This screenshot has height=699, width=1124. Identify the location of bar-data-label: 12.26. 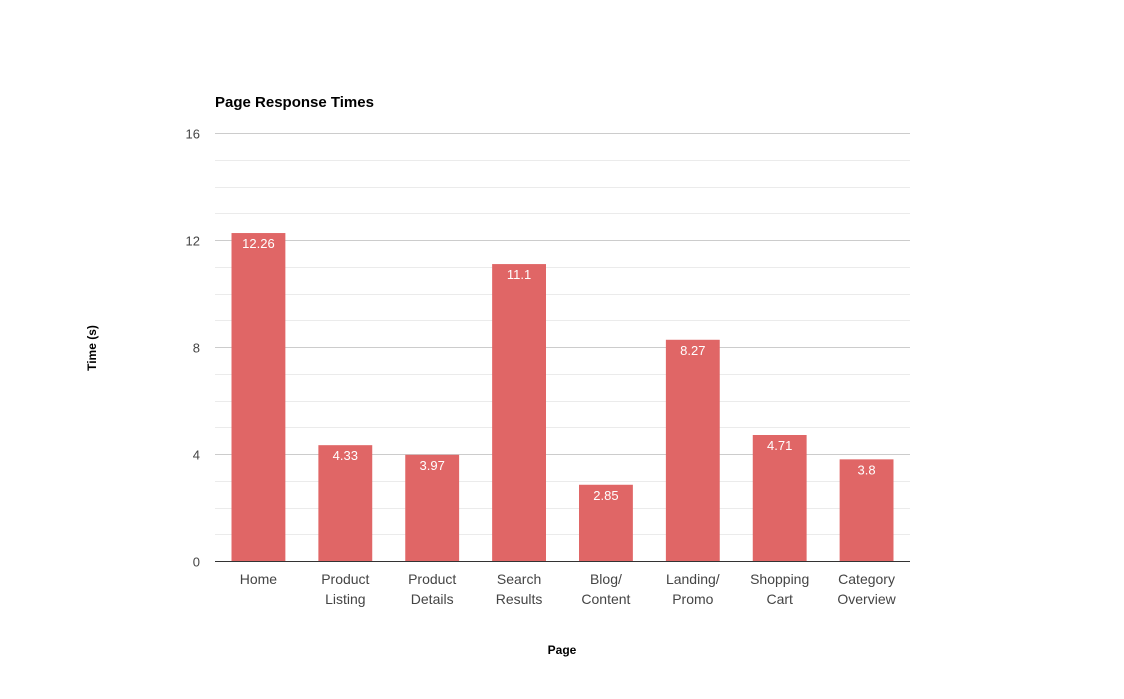
(258, 243).